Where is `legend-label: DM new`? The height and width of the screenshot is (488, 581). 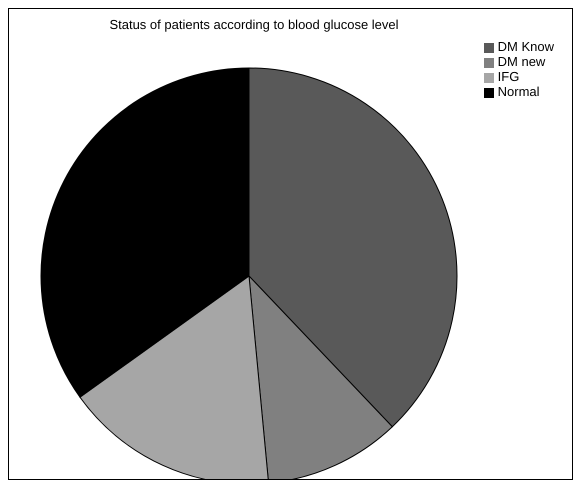
legend-label: DM new is located at coordinates (522, 61).